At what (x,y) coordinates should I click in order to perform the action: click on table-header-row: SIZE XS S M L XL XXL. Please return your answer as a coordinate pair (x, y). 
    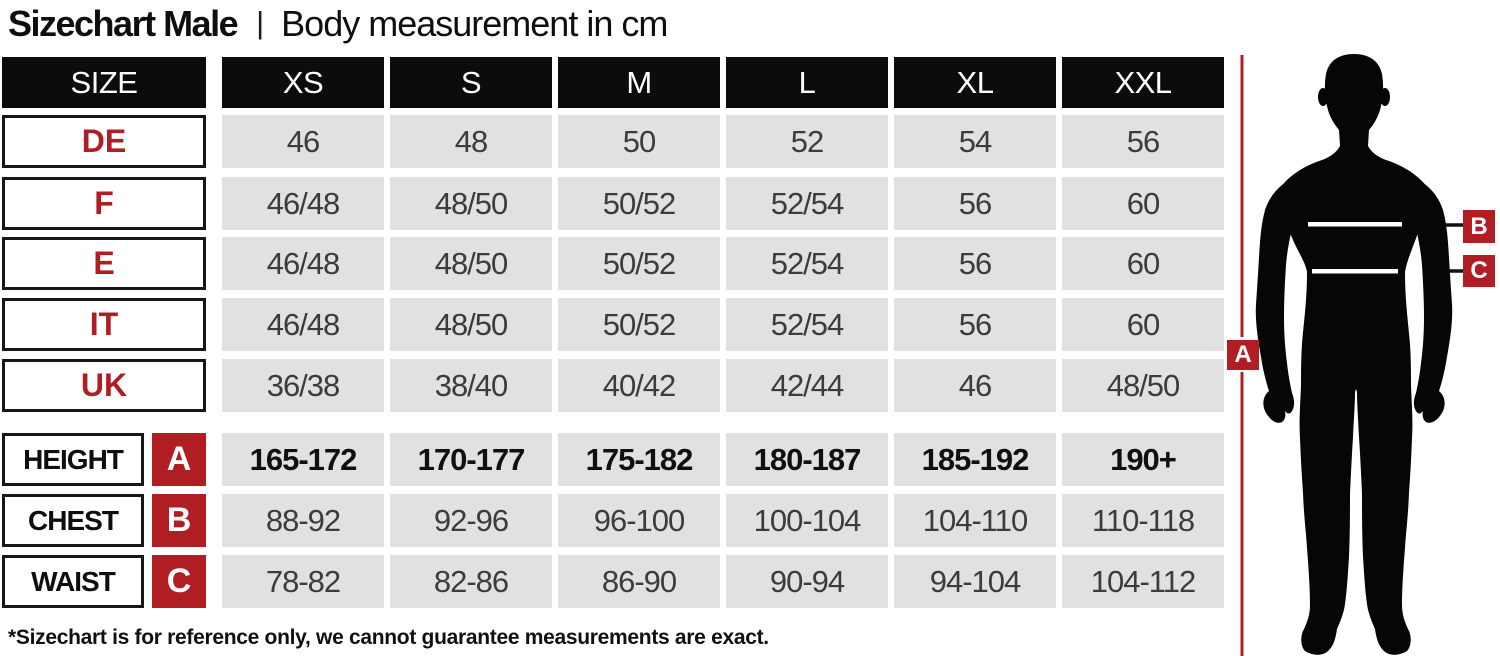
    Looking at the image, I should click on (616, 82).